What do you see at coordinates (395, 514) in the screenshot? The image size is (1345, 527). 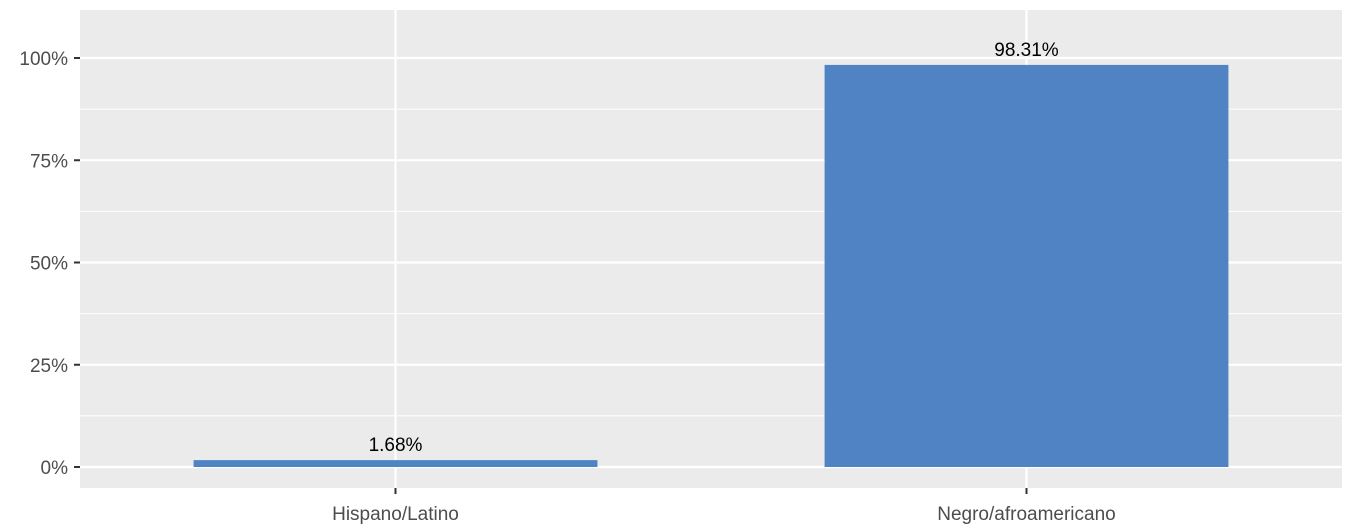 I see `x-tick-label: Hispano/Latino` at bounding box center [395, 514].